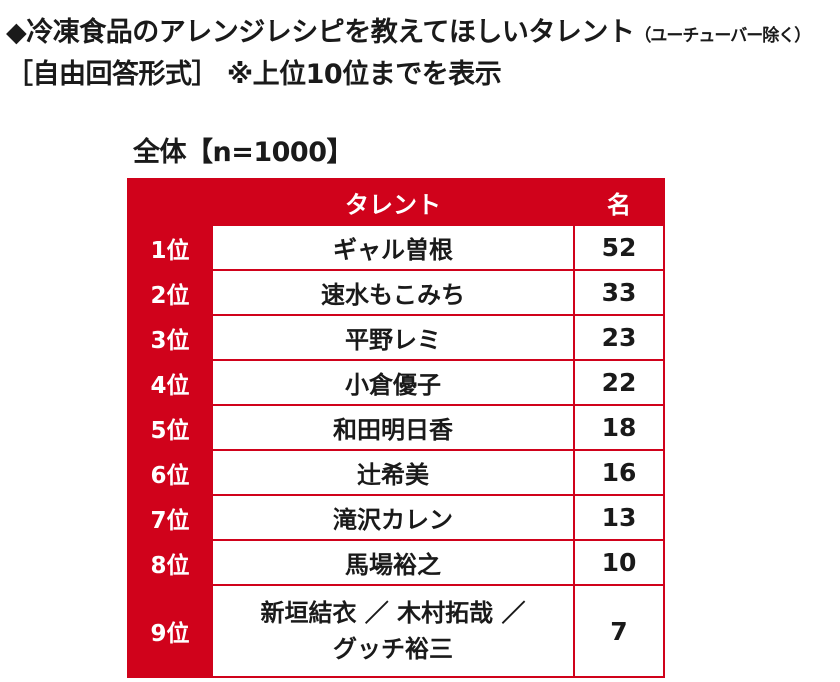 The height and width of the screenshot is (682, 840). Describe the element at coordinates (170, 562) in the screenshot. I see `rank-cell: 8位` at that location.